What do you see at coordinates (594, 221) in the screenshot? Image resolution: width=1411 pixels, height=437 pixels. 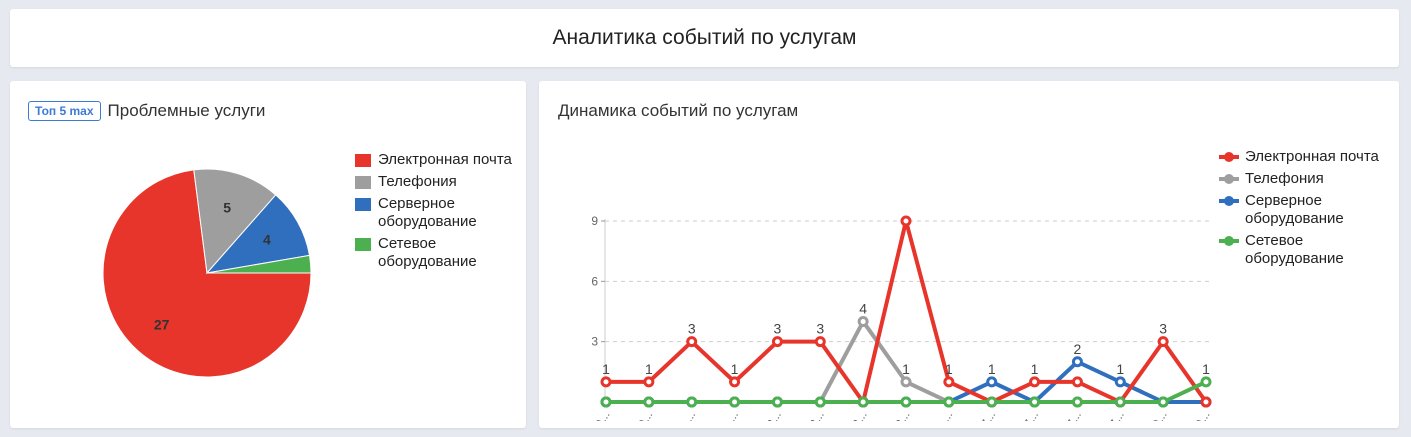 I see `y-tick-label: 9` at bounding box center [594, 221].